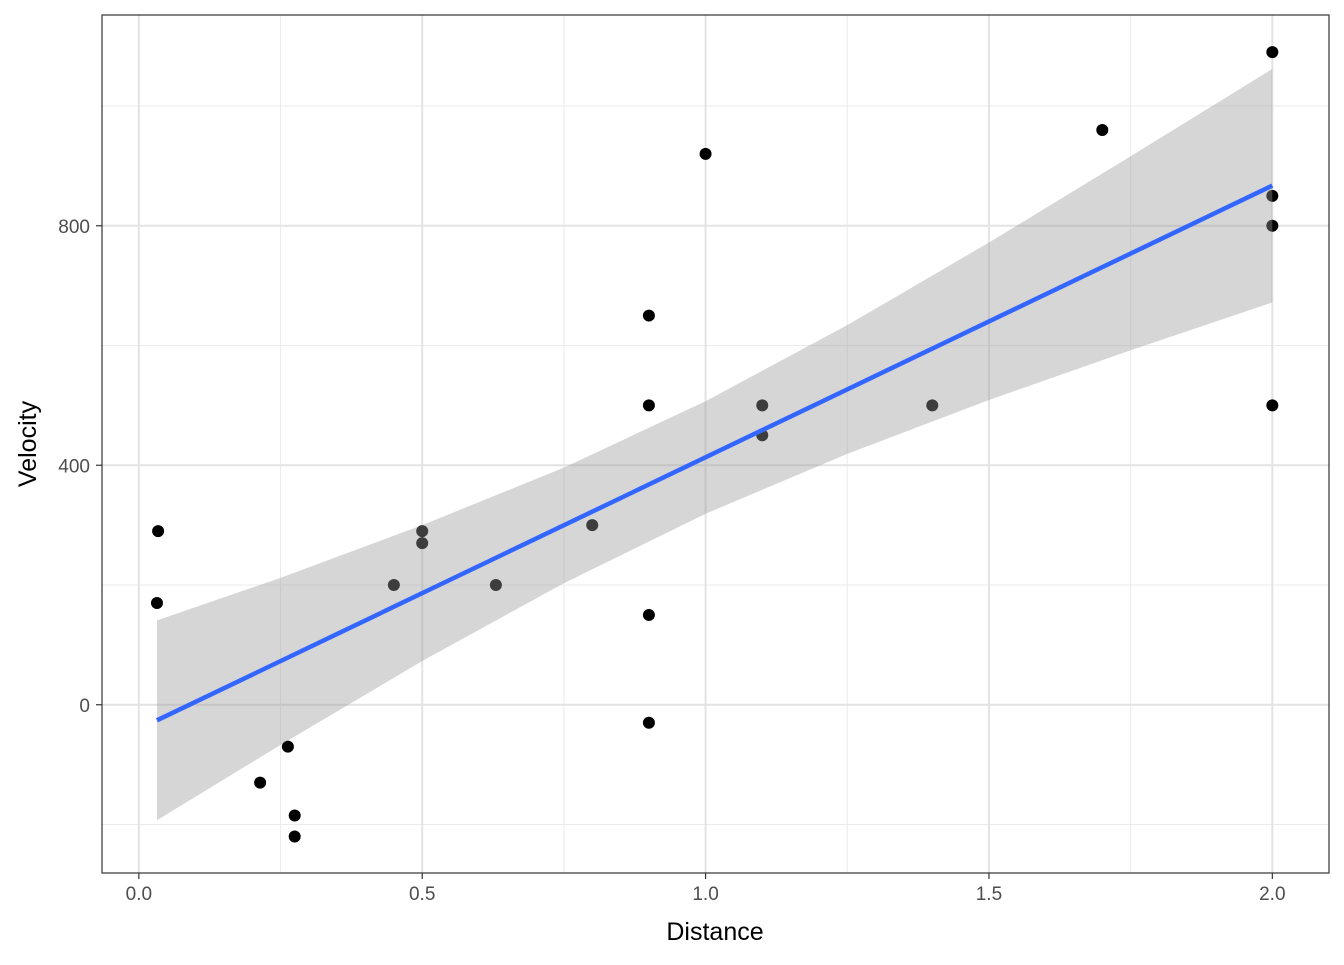  I want to click on x-tick-label: 0.0, so click(139, 894).